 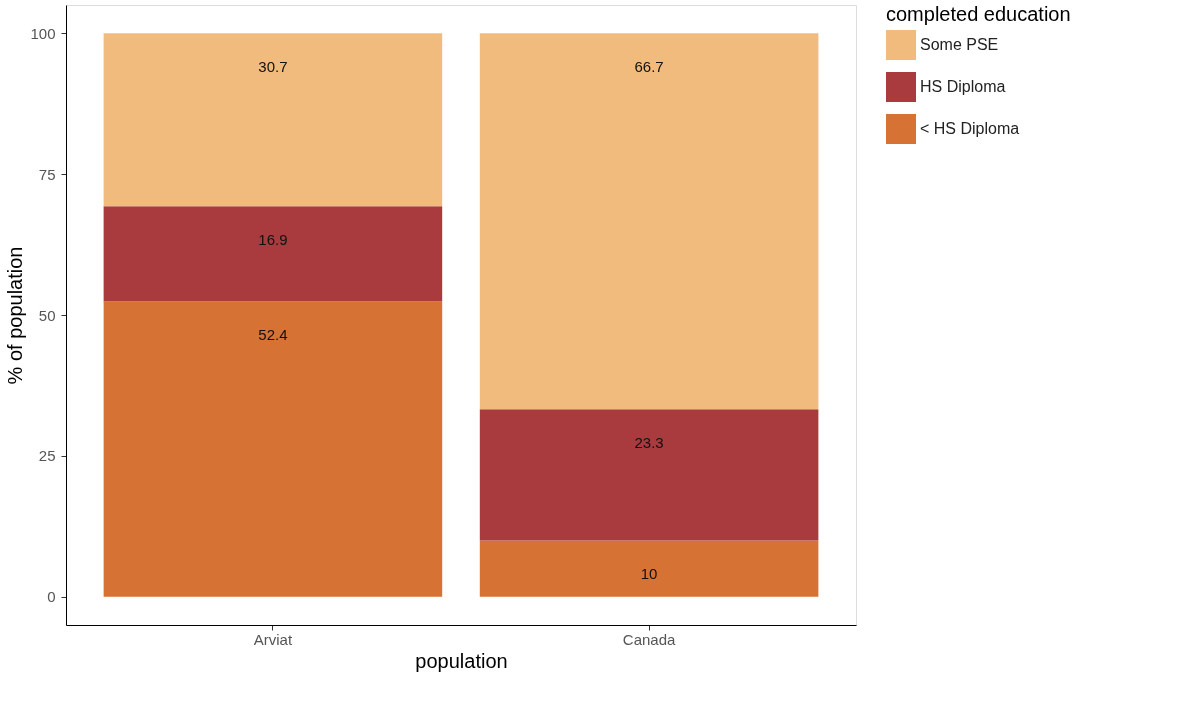 What do you see at coordinates (461, 660) in the screenshot?
I see `x-axis-title: population` at bounding box center [461, 660].